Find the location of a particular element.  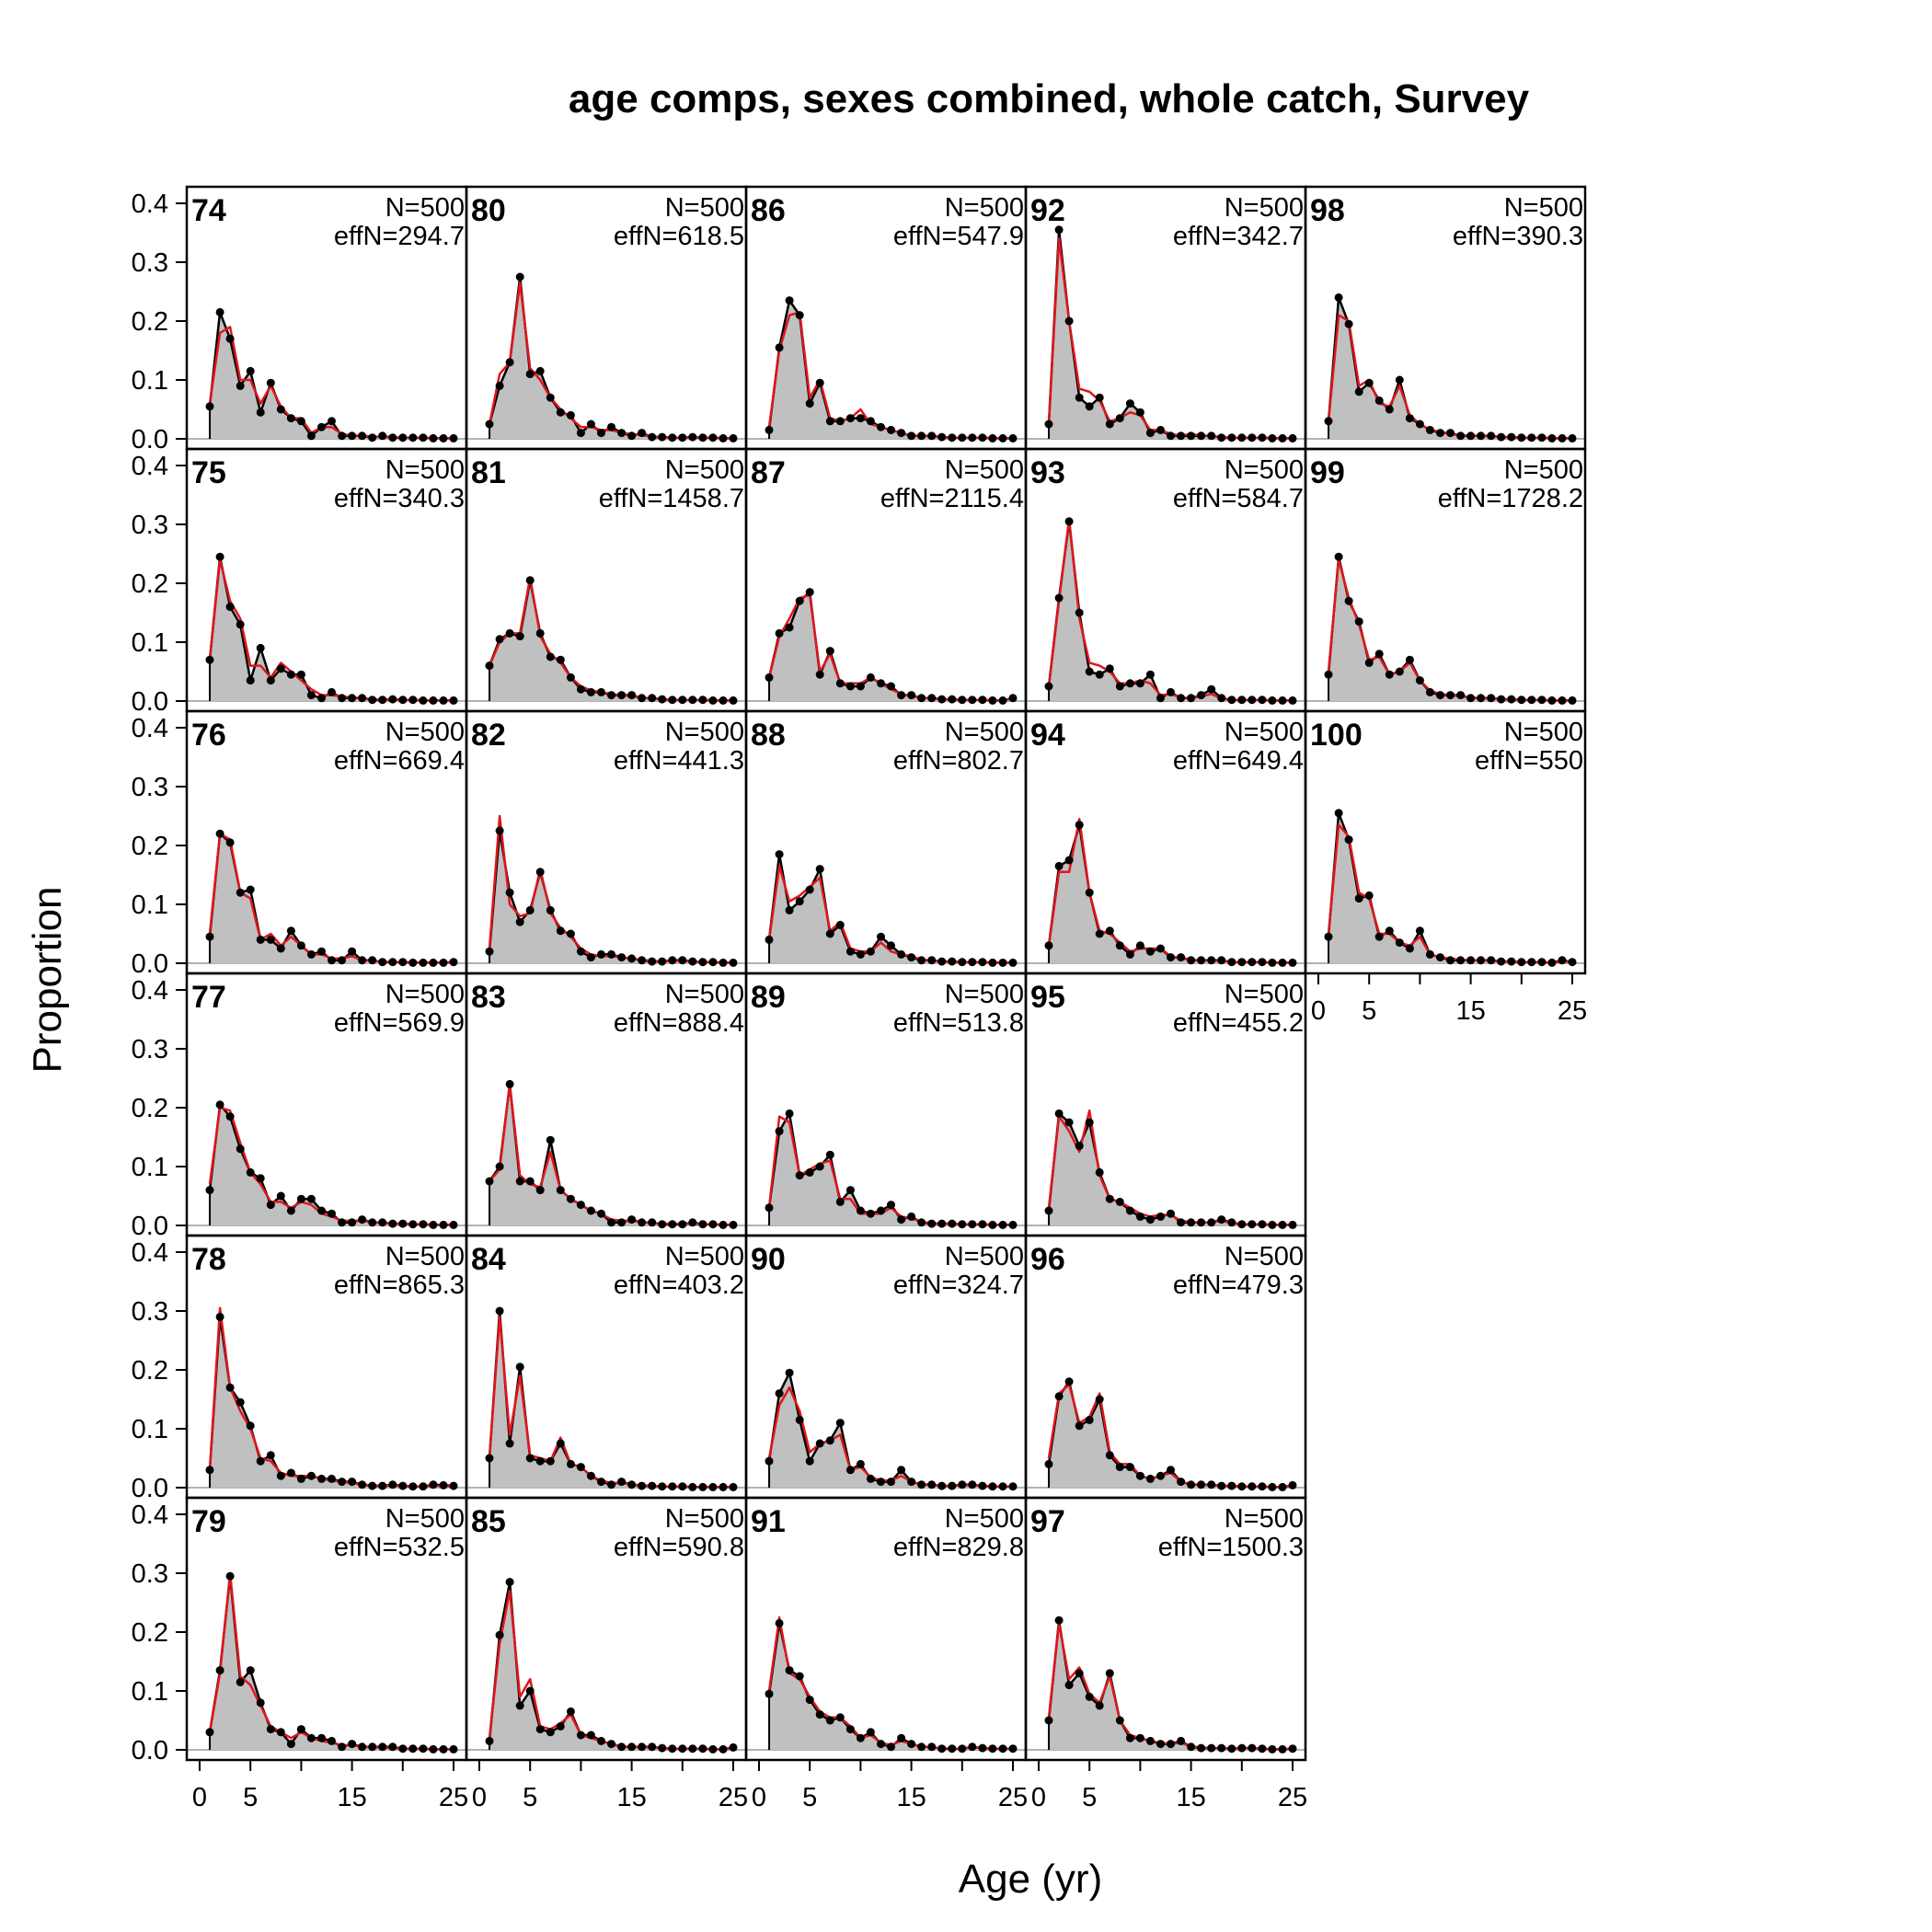

panel-effn-label: effN=294.7 is located at coordinates (399, 236).